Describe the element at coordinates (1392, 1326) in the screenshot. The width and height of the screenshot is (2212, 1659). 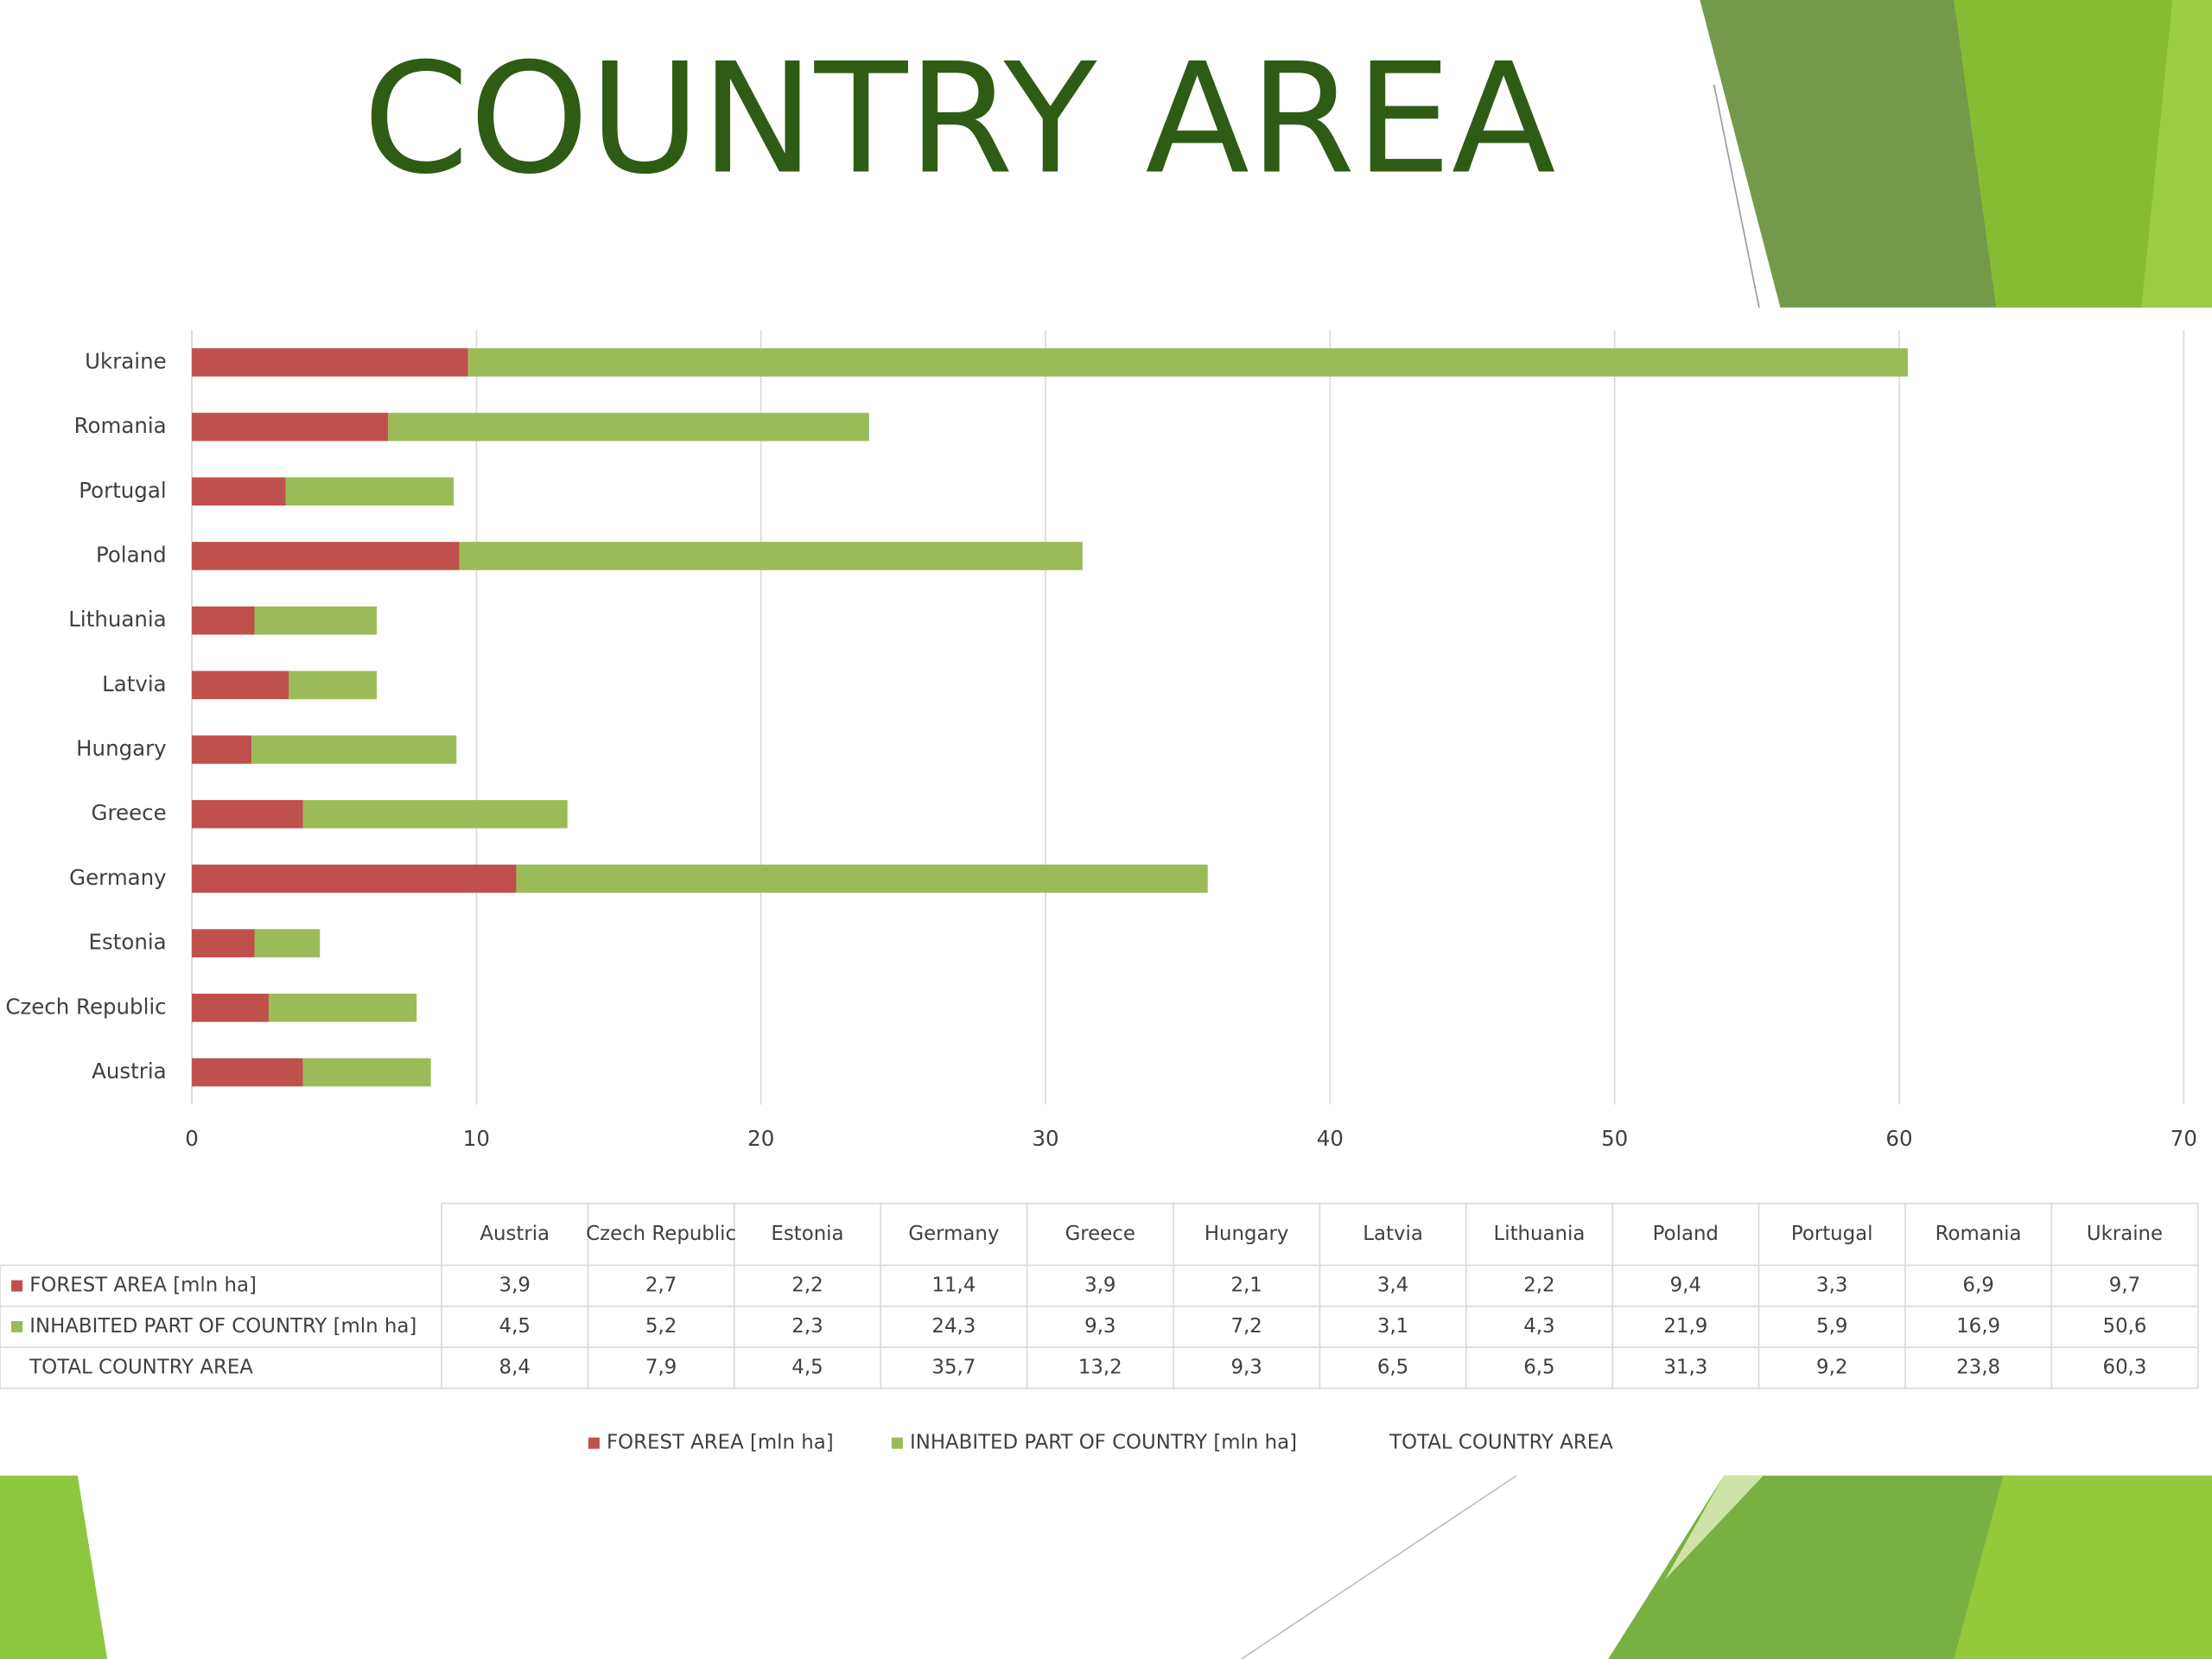
I see `table-cell: 3,1` at that location.